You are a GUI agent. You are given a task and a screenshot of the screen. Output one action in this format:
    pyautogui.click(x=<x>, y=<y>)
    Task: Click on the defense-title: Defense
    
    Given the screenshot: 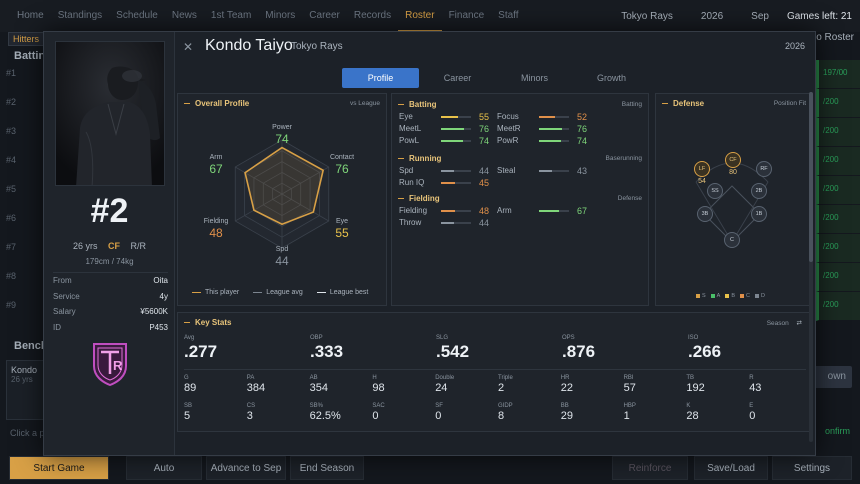 What is the action you would take?
    pyautogui.click(x=683, y=103)
    